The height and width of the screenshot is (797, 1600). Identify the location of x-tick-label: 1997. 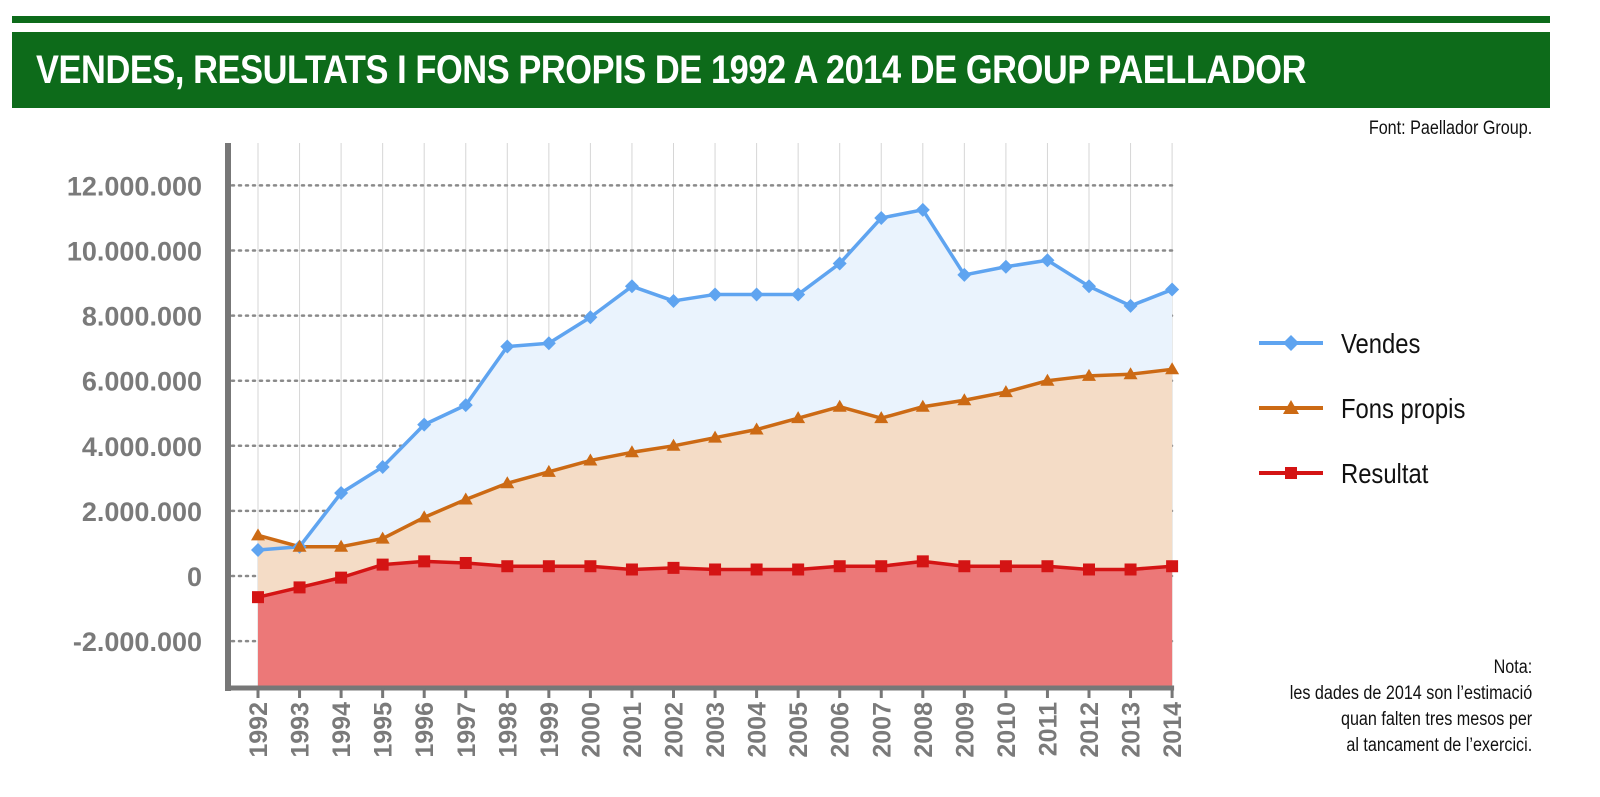
(467, 730).